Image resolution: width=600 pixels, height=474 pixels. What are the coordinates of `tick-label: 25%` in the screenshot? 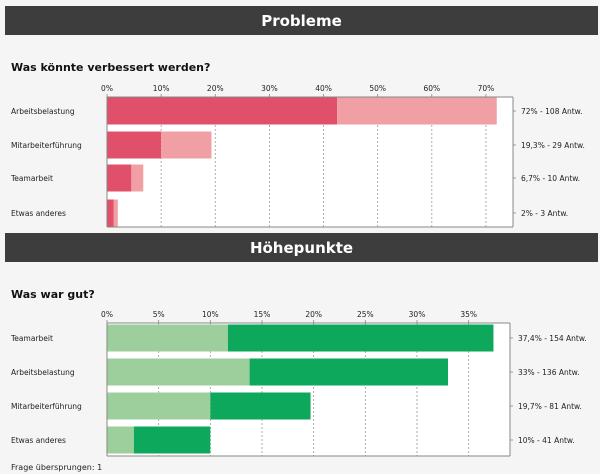 It's located at (365, 314).